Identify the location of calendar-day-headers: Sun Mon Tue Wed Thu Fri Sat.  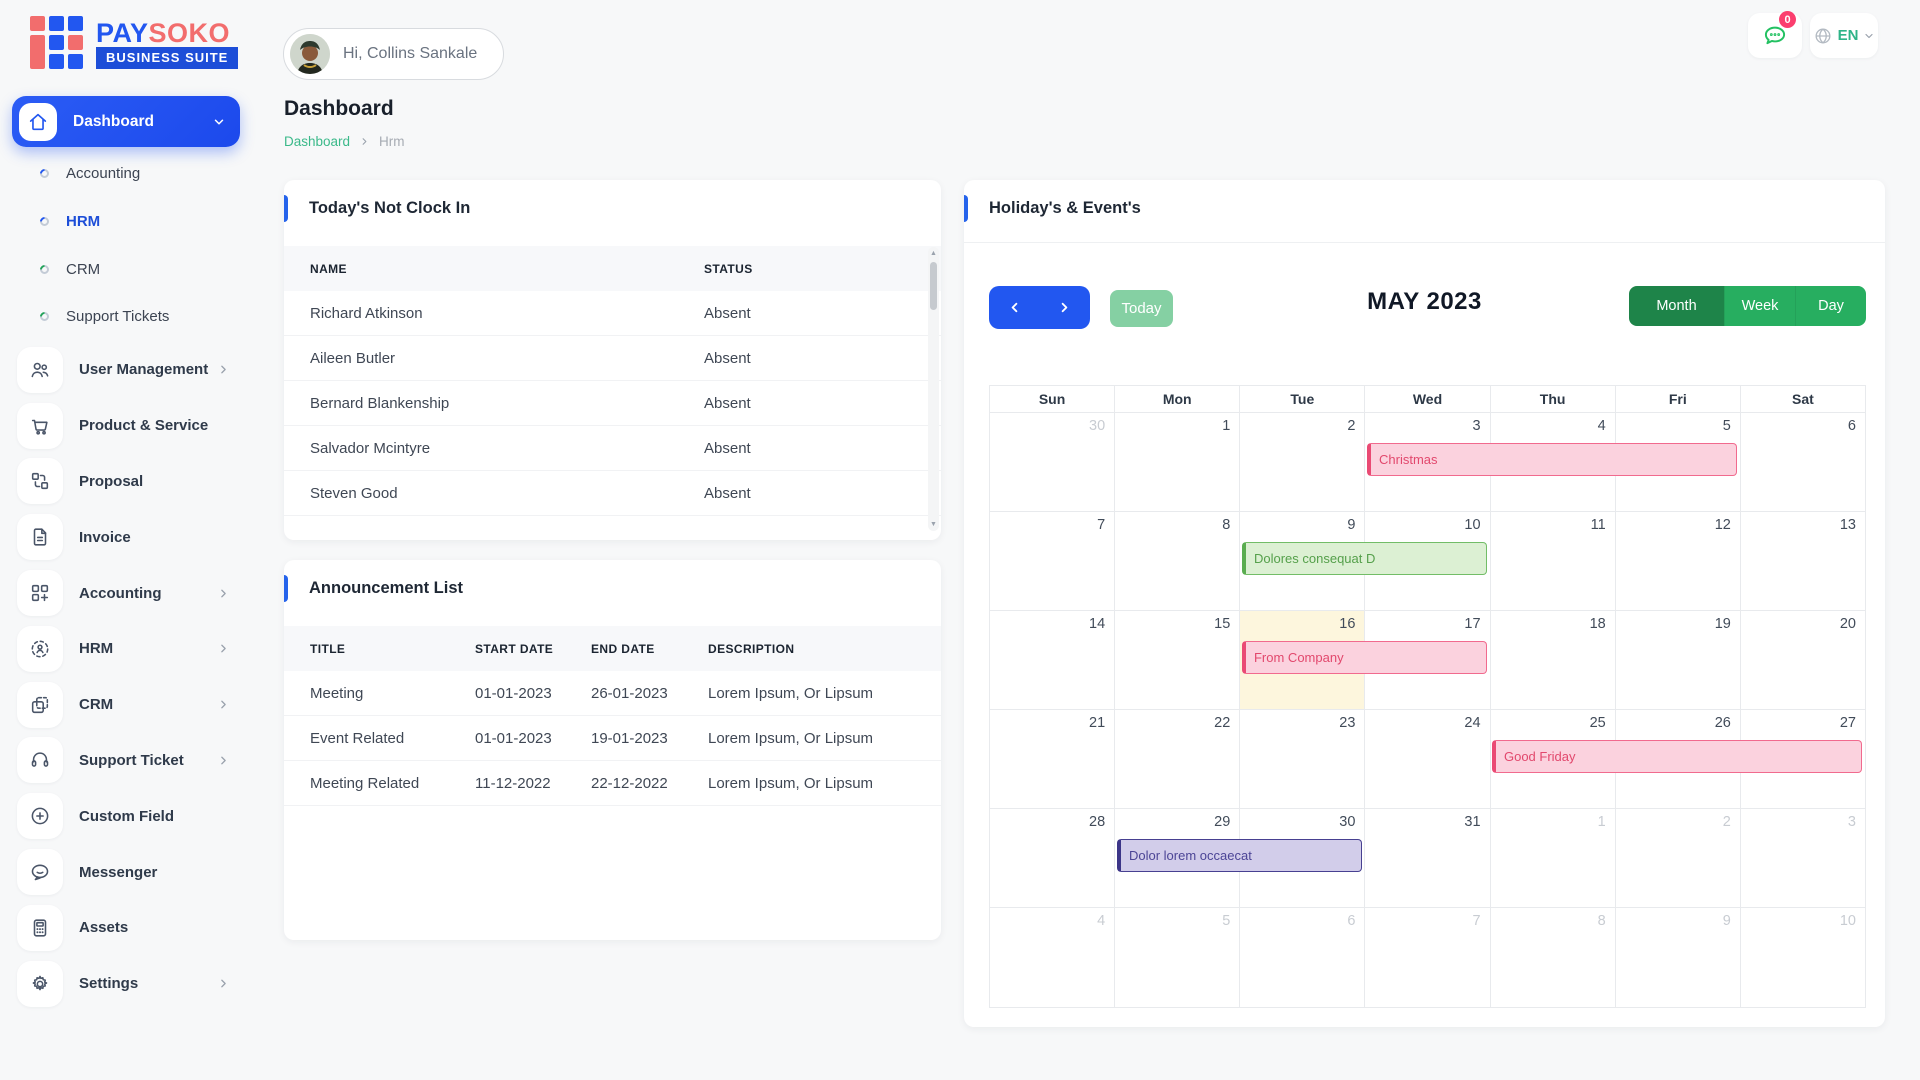
(1427, 399).